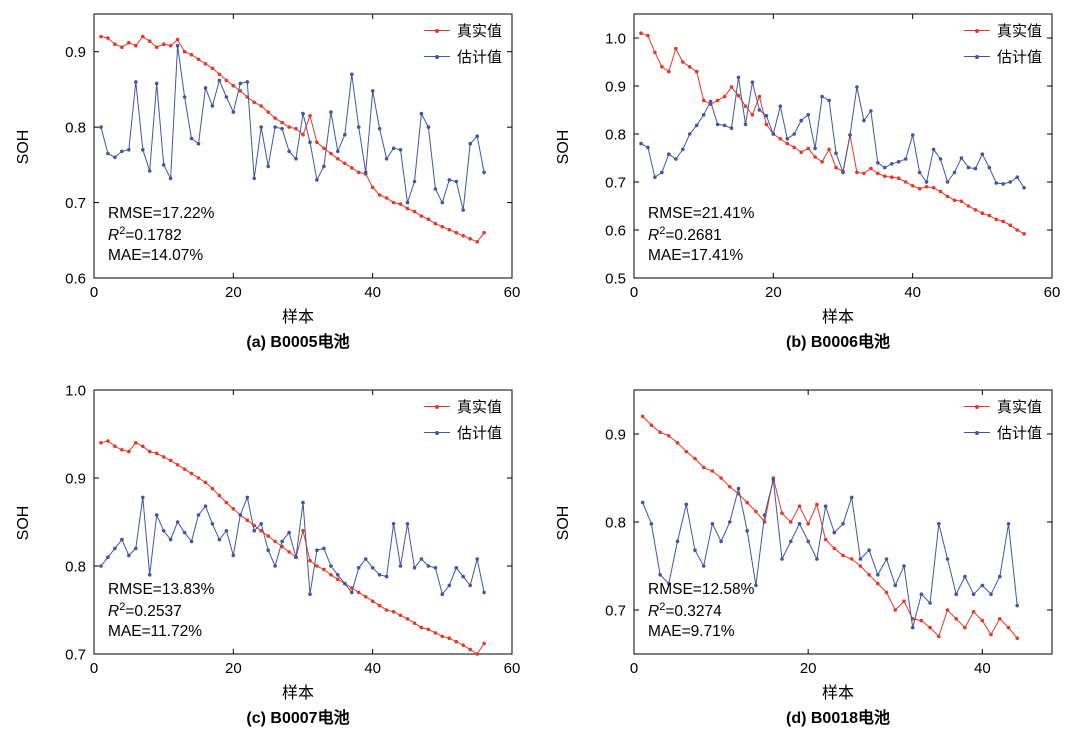  I want to click on chart-a-legend: 真实值 估计值, so click(462, 43).